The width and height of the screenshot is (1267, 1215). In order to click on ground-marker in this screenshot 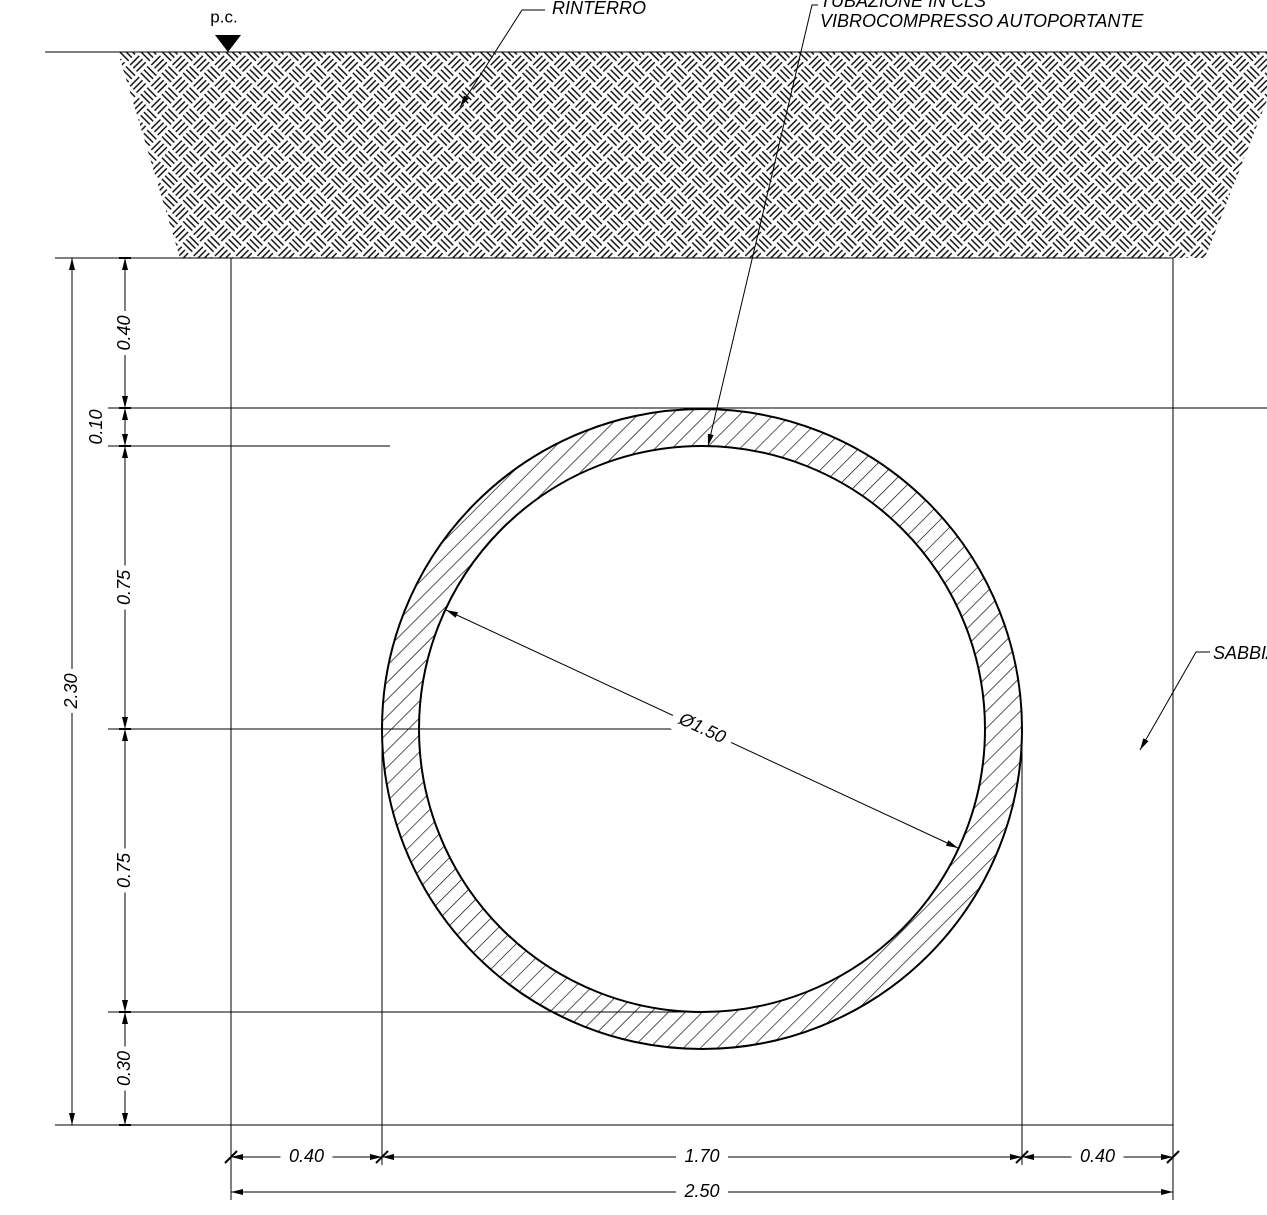, I will do `click(228, 43)`.